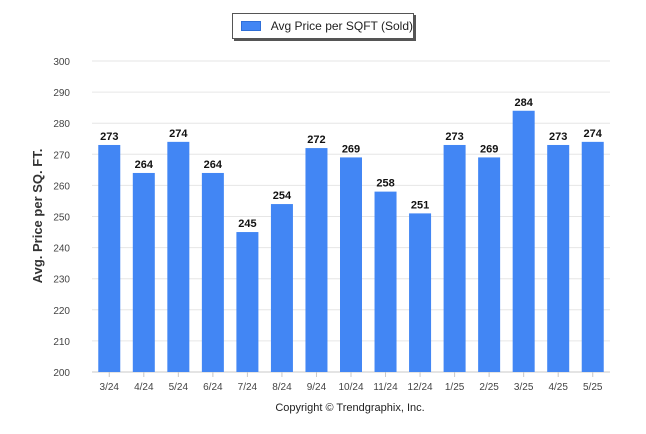  I want to click on bar-value-label: 254, so click(282, 196).